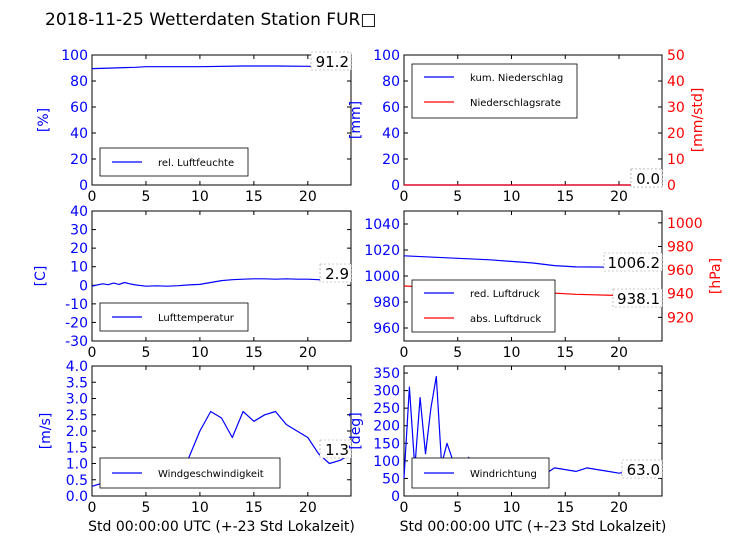 The height and width of the screenshot is (552, 736). What do you see at coordinates (382, 277) in the screenshot?
I see `pressure-ytick-label: 1000` at bounding box center [382, 277].